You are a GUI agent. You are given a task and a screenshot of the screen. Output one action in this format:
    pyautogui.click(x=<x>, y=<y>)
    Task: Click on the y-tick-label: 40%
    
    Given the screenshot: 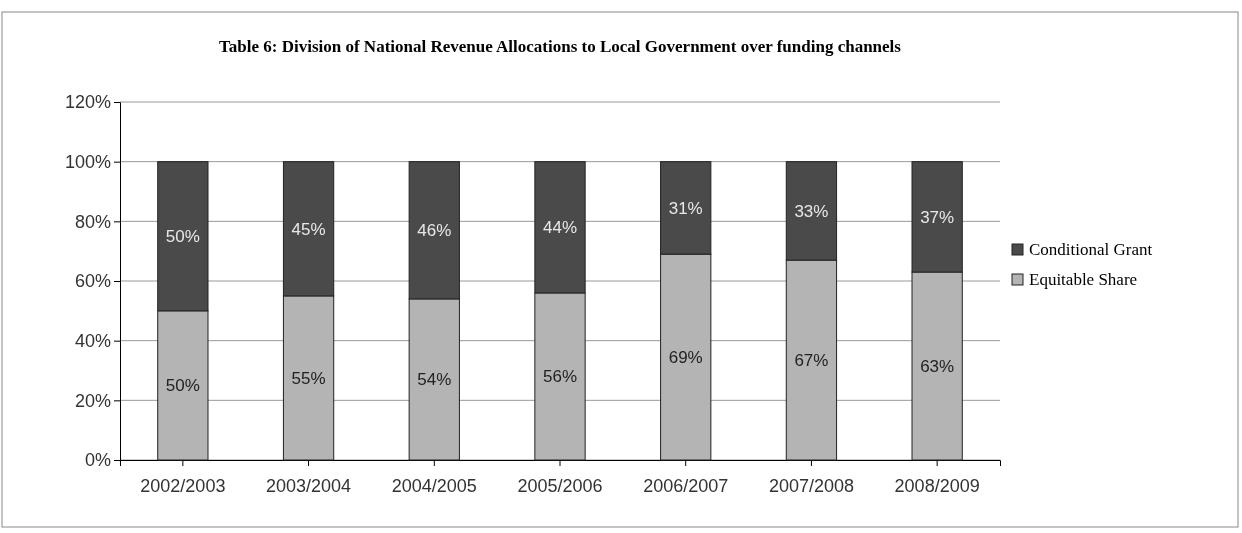 What is the action you would take?
    pyautogui.click(x=92, y=340)
    